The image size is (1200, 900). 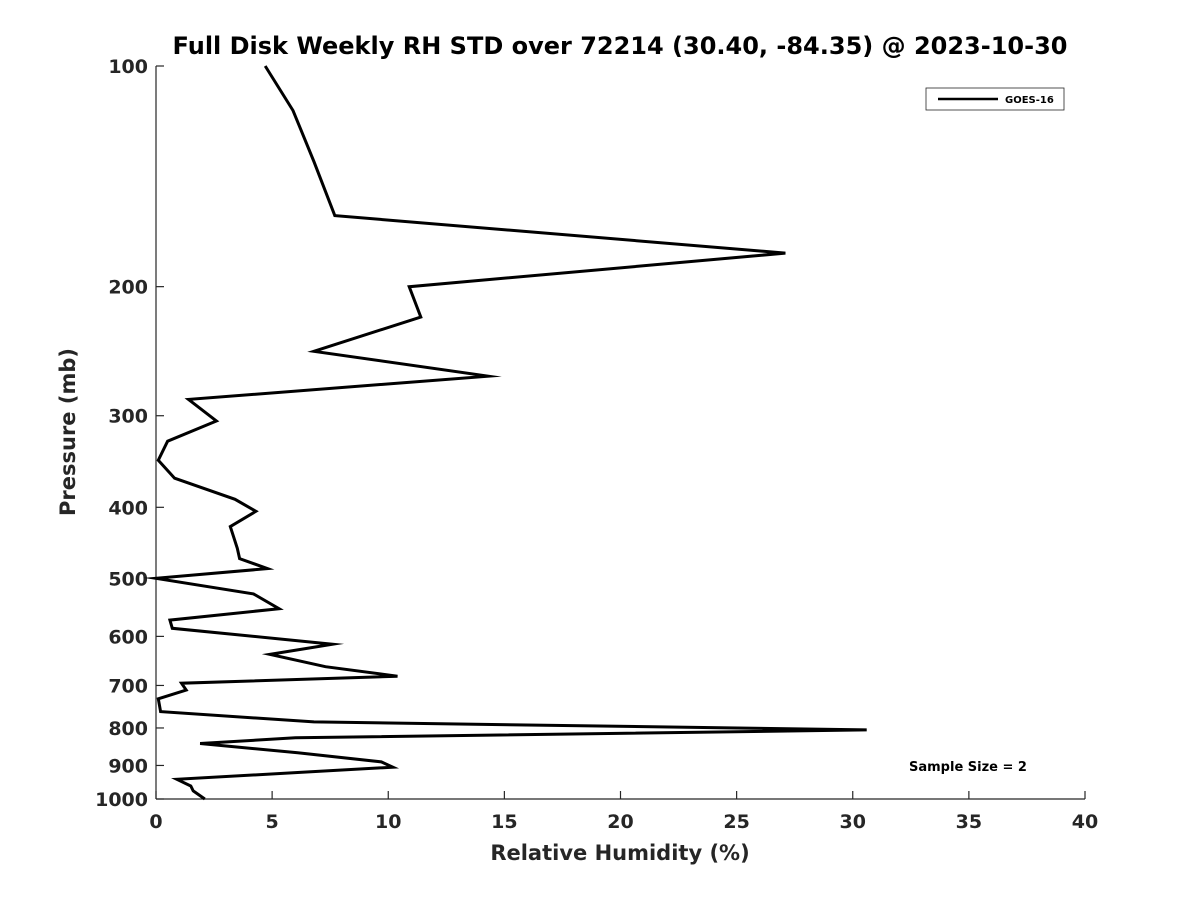 I want to click on y-tick-label: 900, so click(x=128, y=766).